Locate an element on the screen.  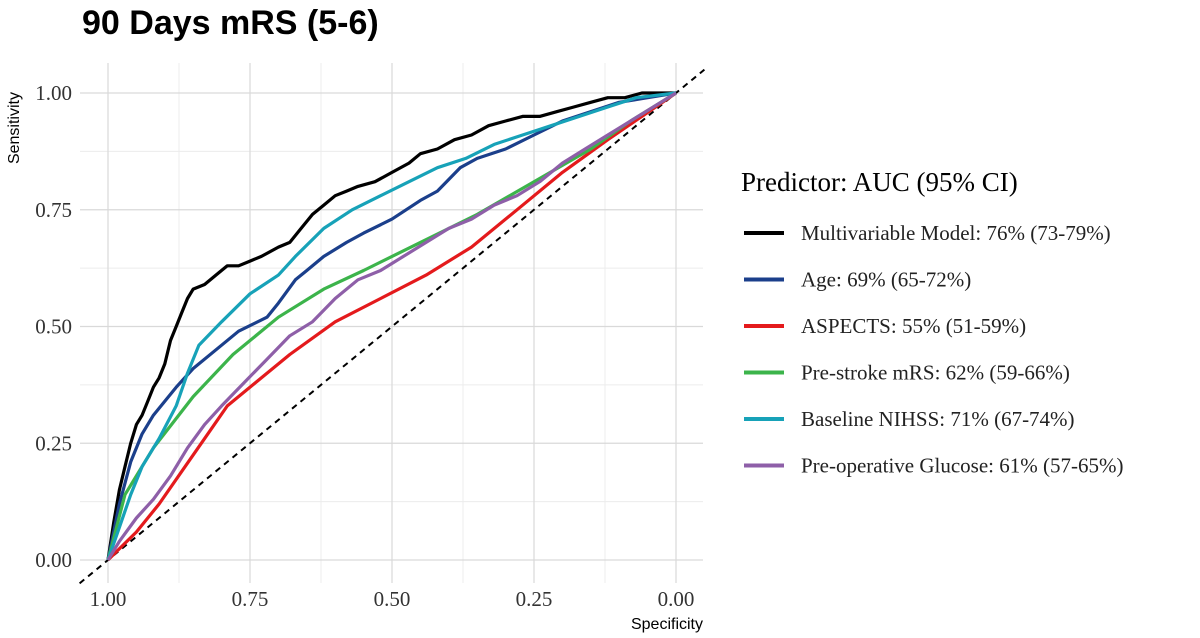
legend-label-1: Age: 69% (65-72%) is located at coordinates (886, 280).